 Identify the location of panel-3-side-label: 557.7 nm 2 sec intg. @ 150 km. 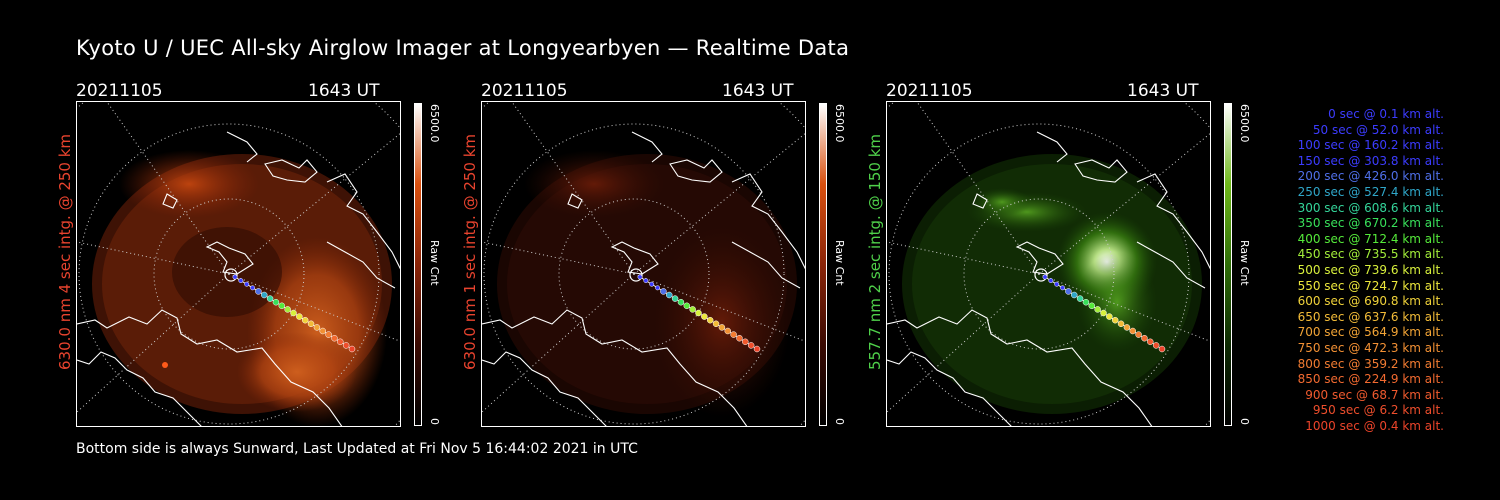
(875, 251).